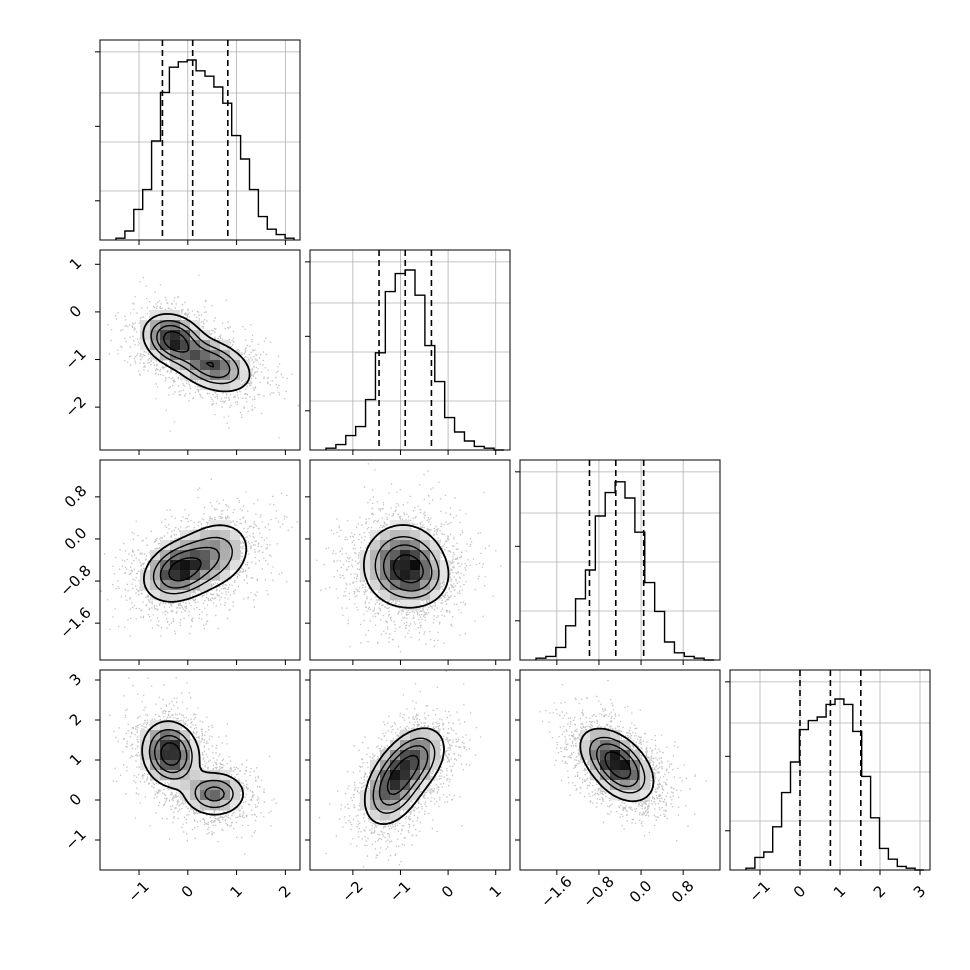 Image resolution: width=970 pixels, height=970 pixels. I want to click on scatter-panel-0-1: −2 −1 0 1, so click(181, 352).